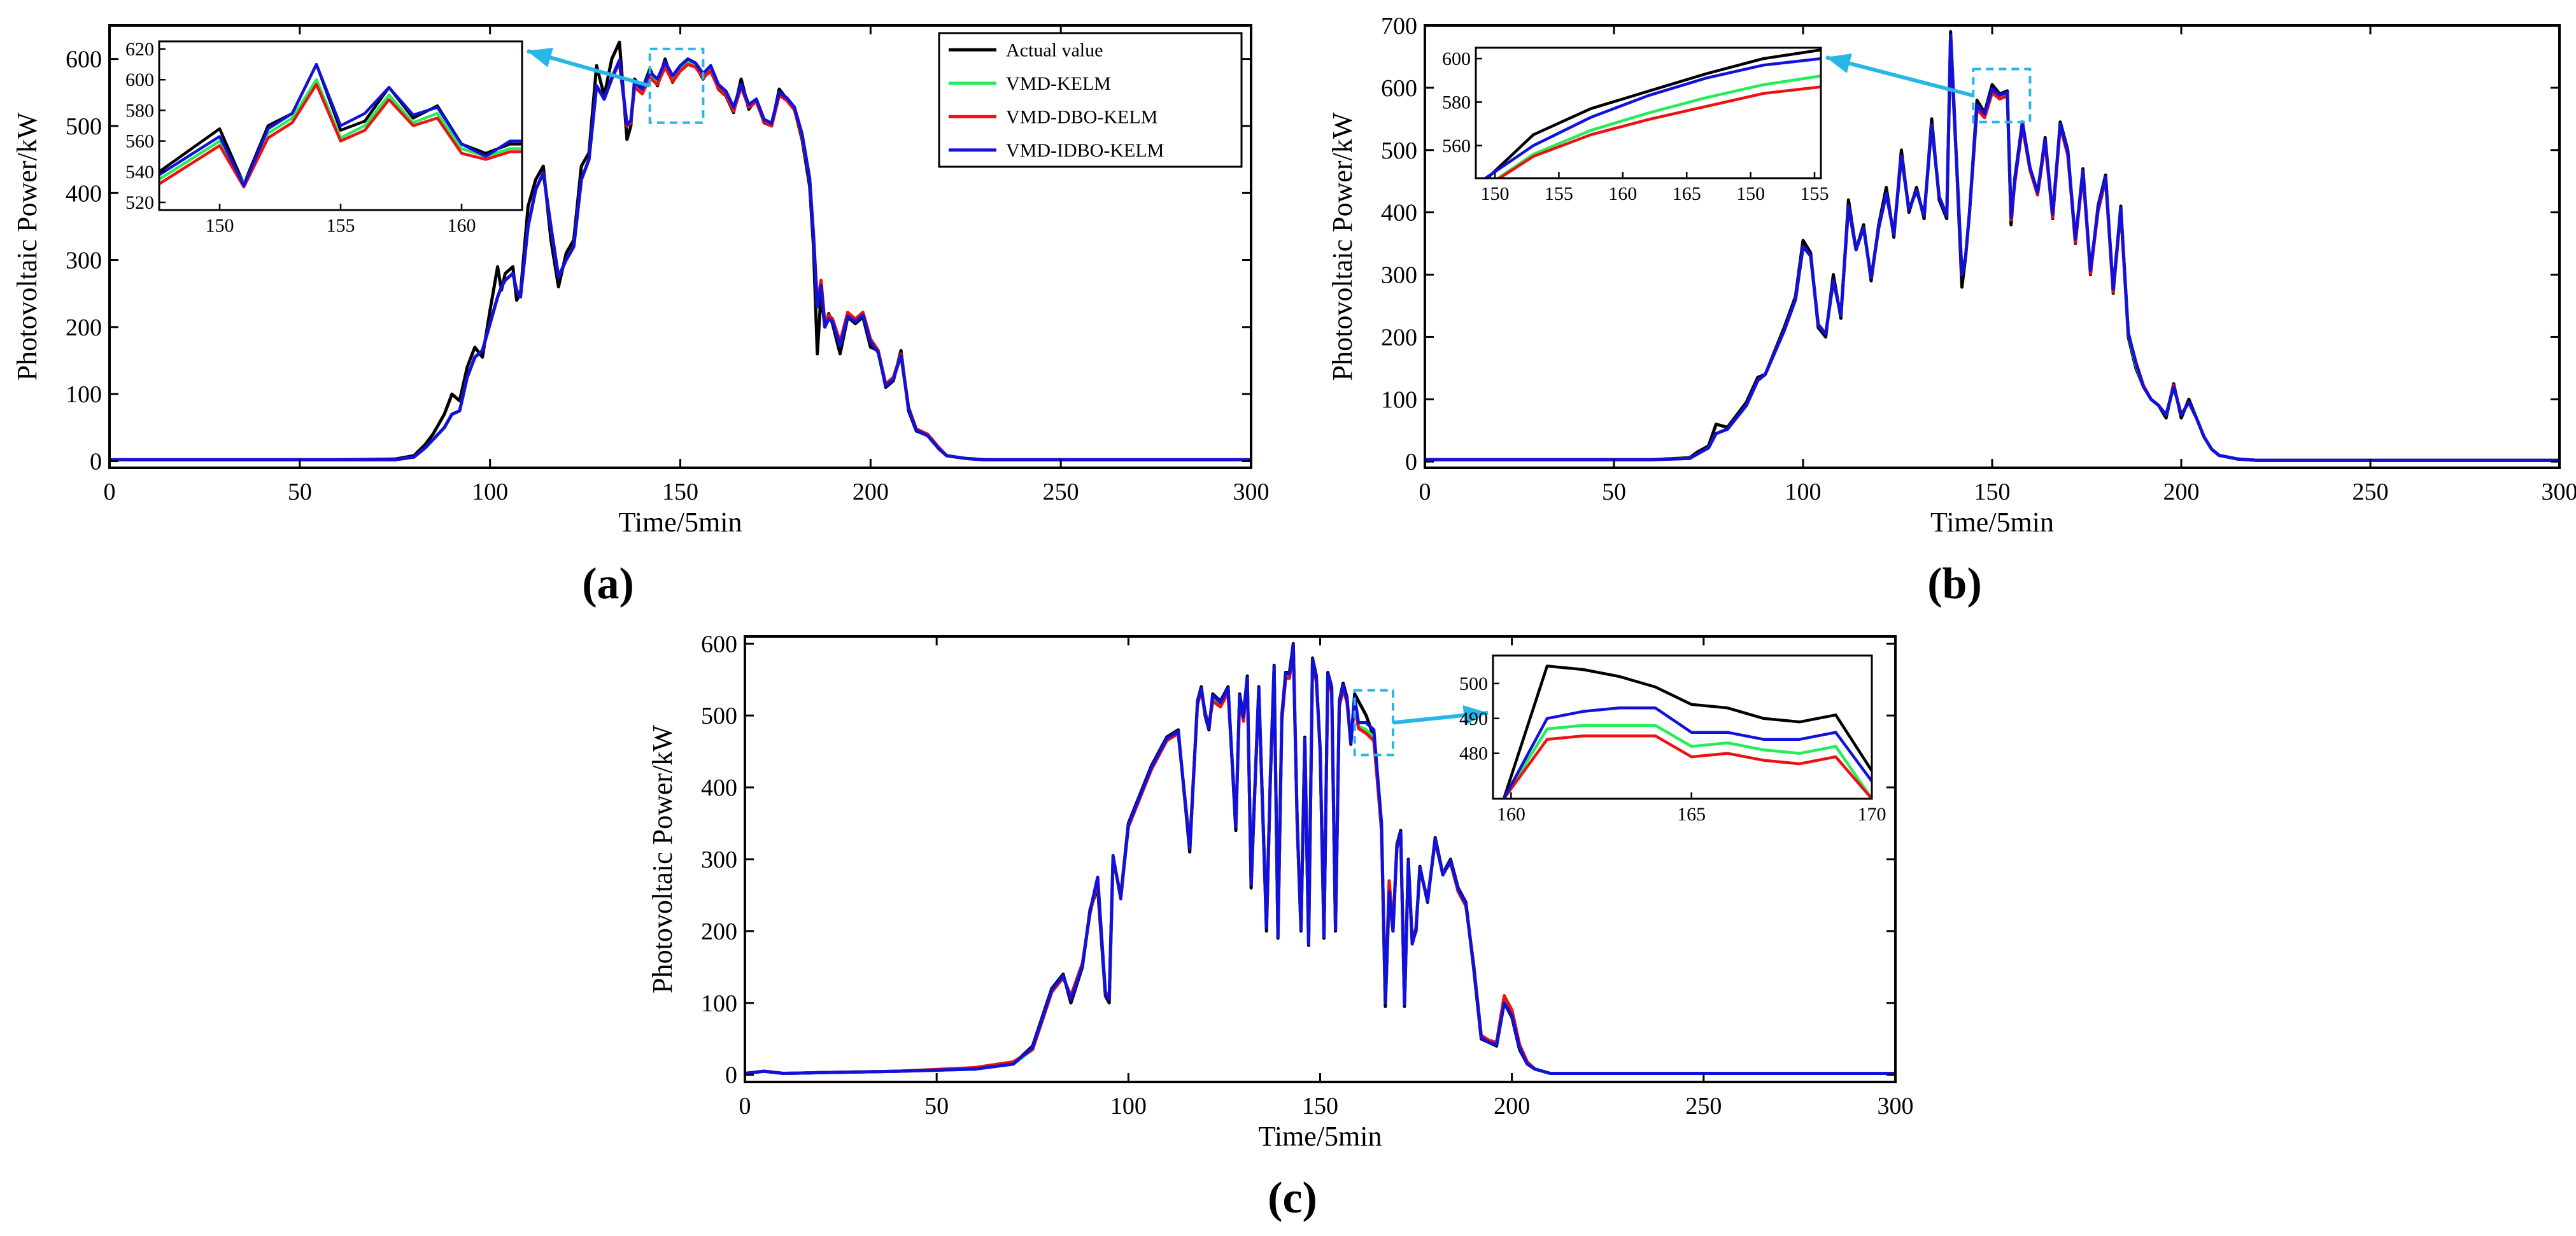  Describe the element at coordinates (1456, 146) in the screenshot. I see `inset-y-tick-label: 560` at that location.